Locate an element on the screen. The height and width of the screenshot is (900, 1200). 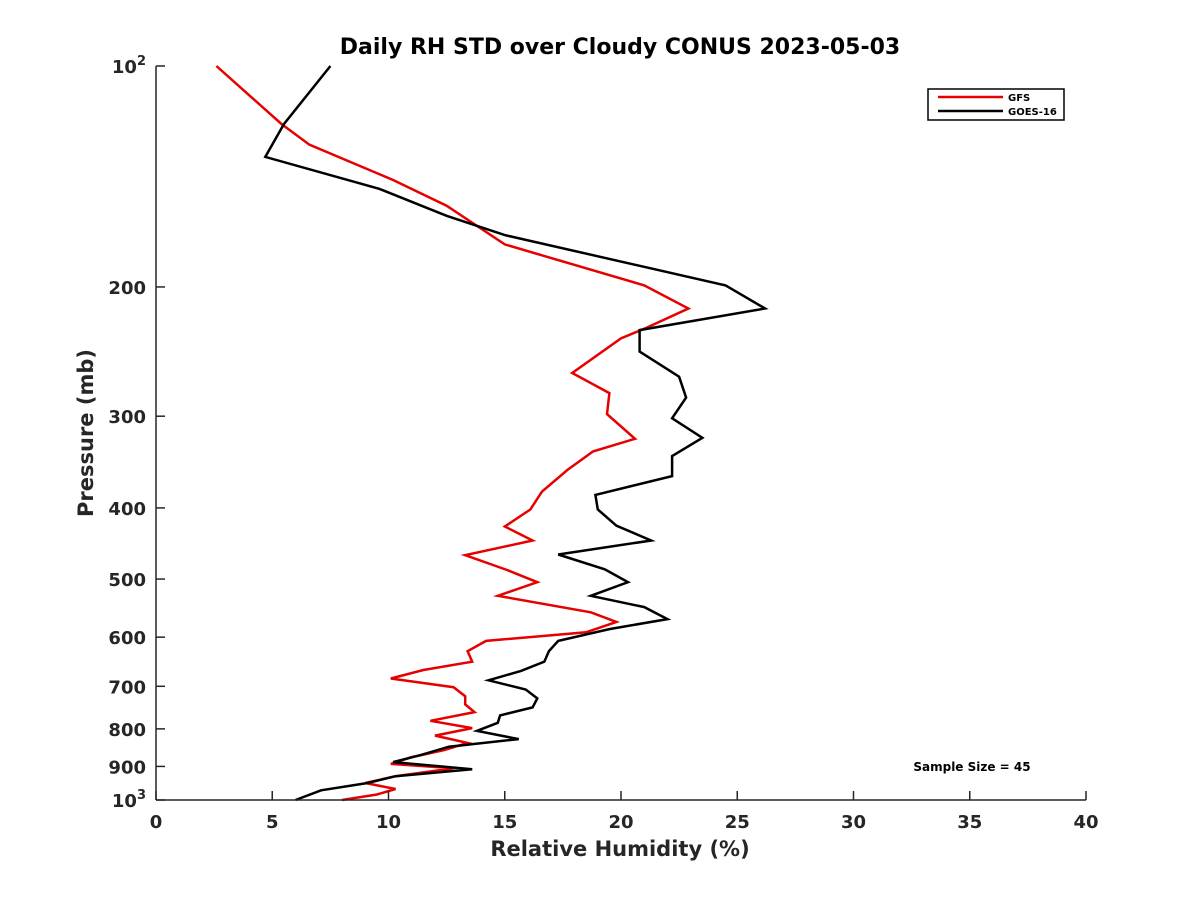
y-tick-label: 900 is located at coordinates (127, 767).